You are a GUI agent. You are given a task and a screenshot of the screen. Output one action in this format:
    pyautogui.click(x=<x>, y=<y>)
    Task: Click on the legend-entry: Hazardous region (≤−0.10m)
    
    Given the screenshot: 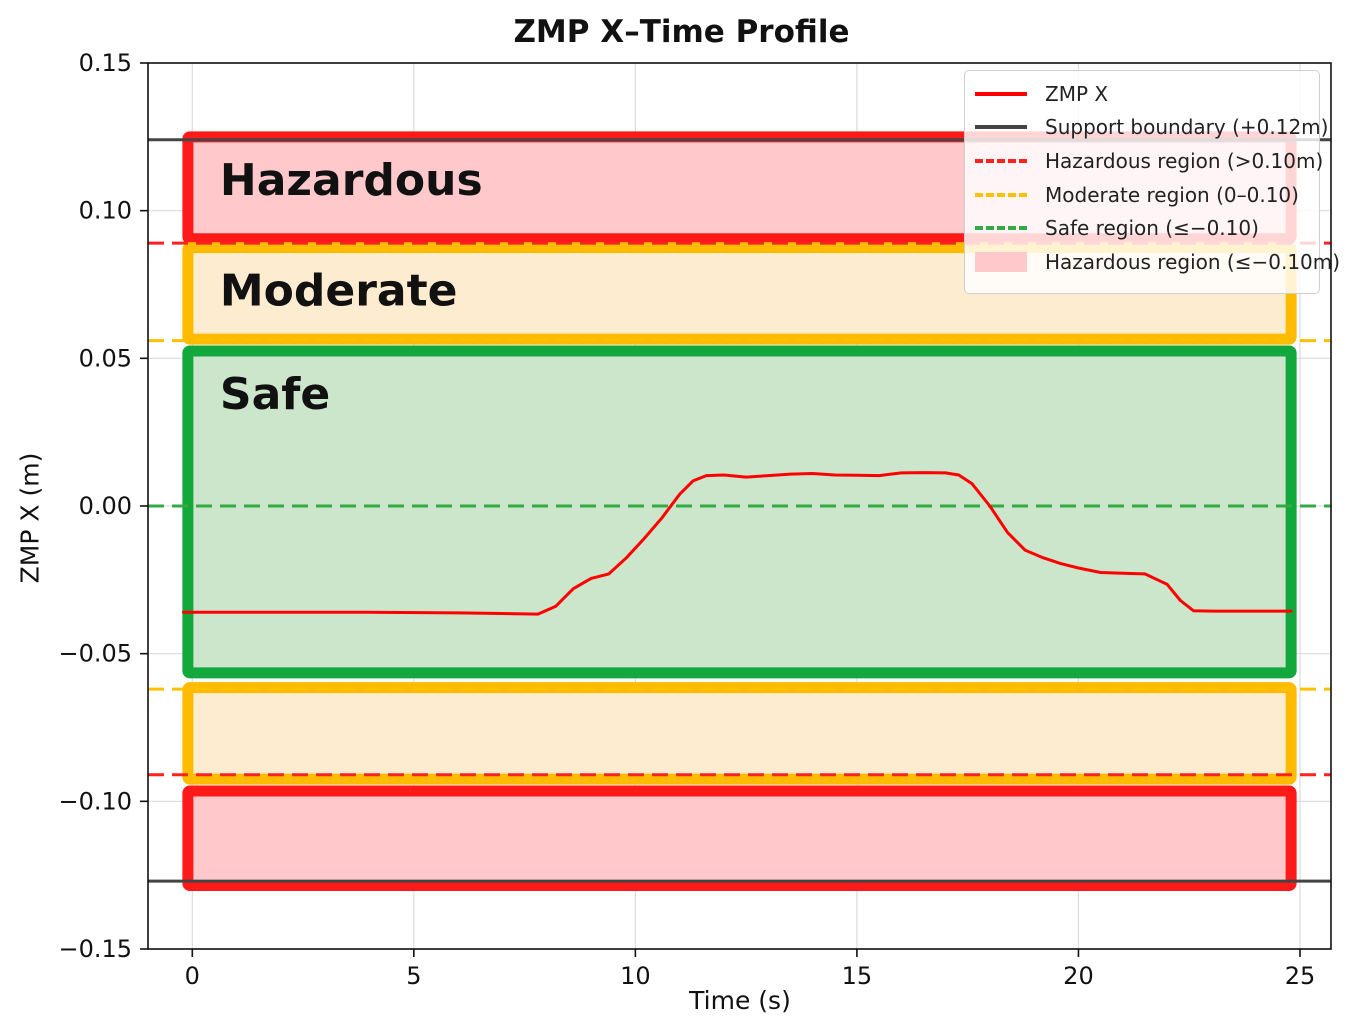 What is the action you would take?
    pyautogui.click(x=1152, y=262)
    